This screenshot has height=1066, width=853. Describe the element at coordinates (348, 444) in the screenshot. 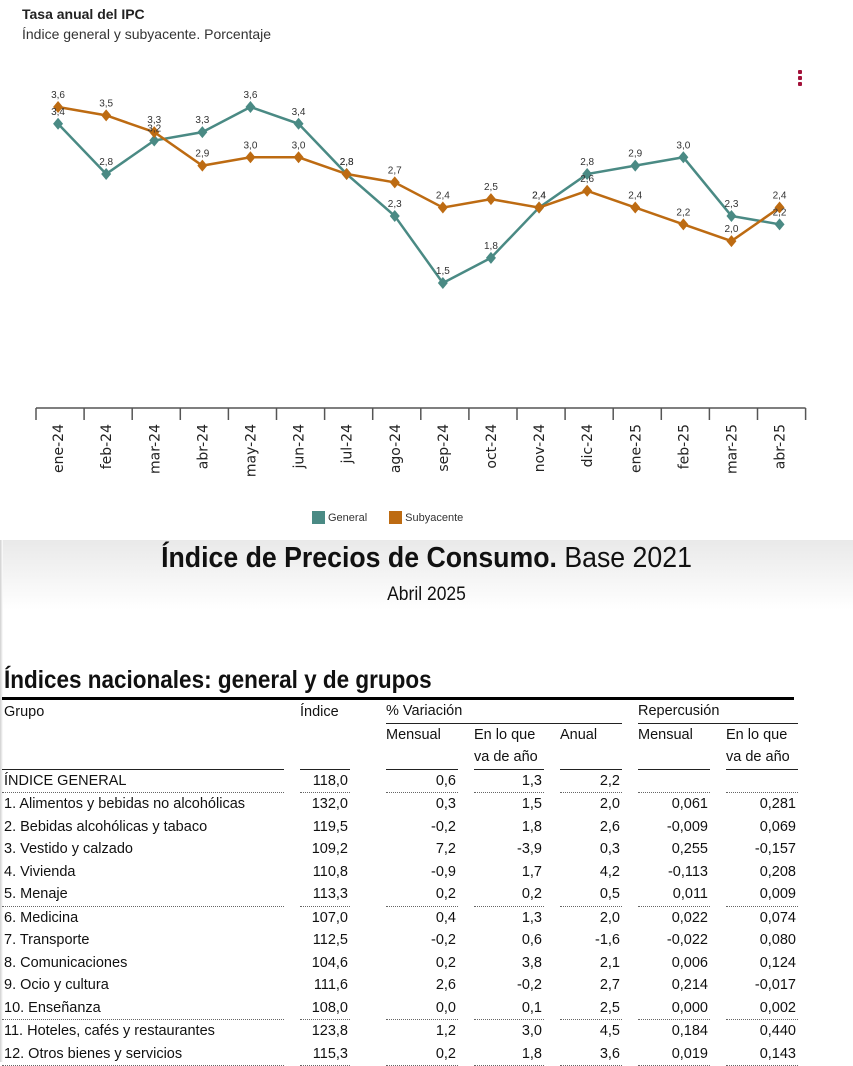

I see `x-axis-label: jul-24` at that location.